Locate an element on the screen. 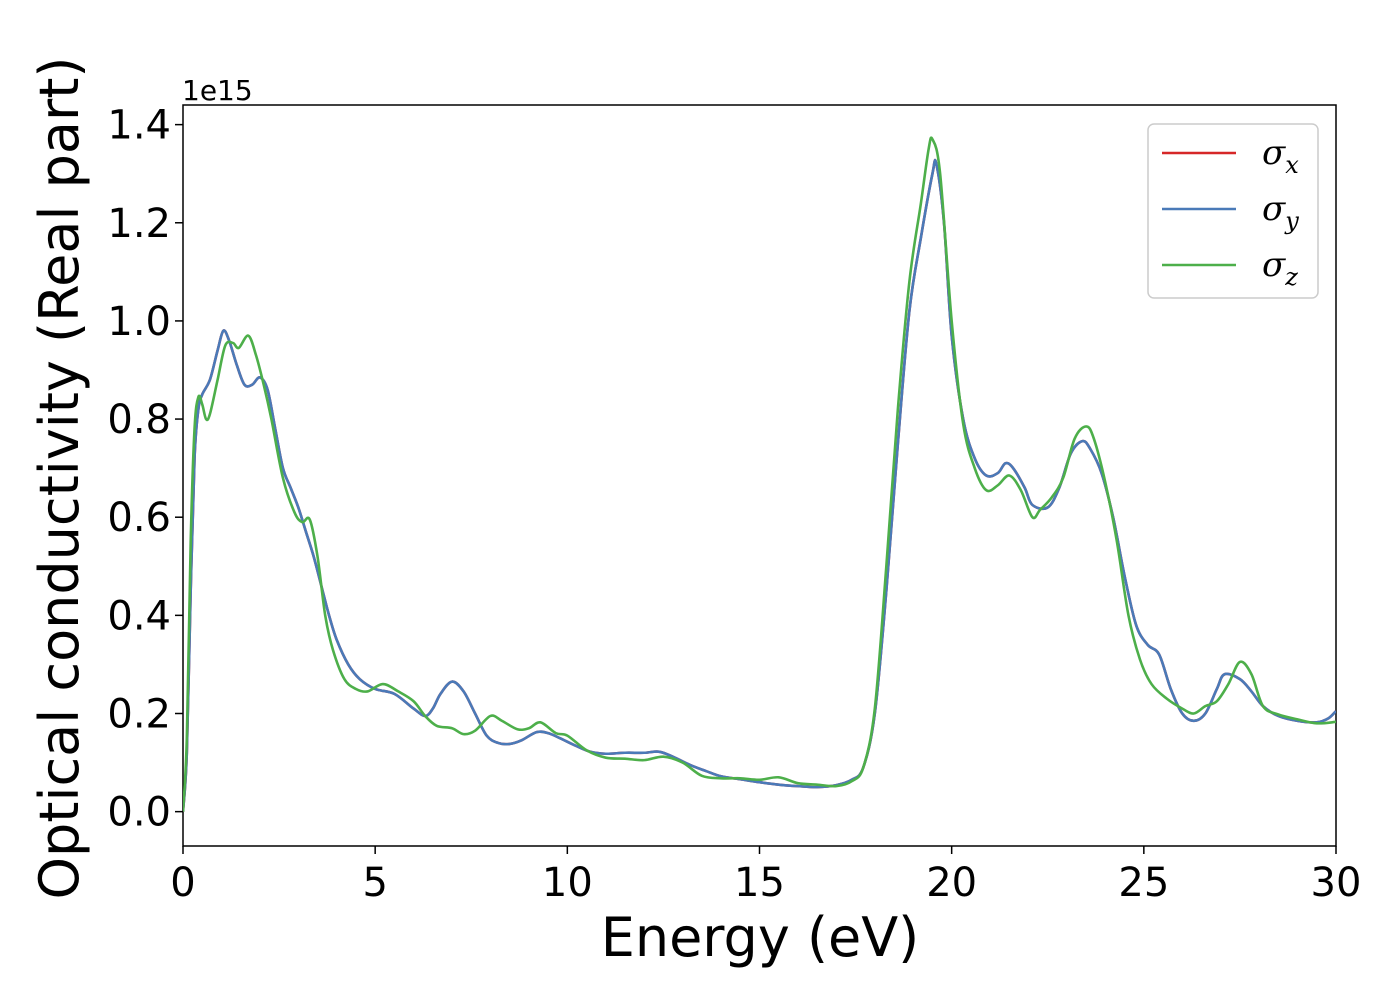 This screenshot has height=1000, width=1400. legend-label-x: σx is located at coordinates (1280, 156).